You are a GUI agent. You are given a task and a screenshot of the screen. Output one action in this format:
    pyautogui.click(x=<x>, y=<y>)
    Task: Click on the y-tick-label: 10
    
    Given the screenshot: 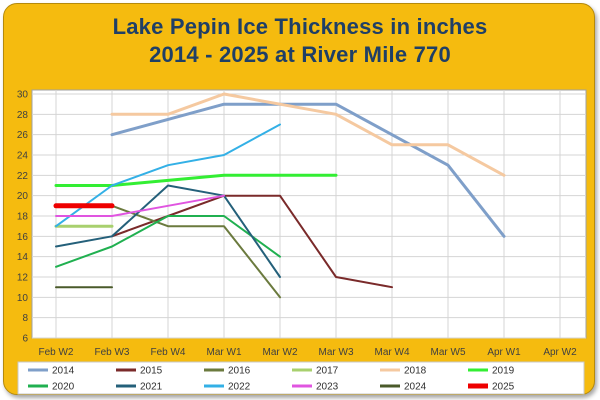 What is the action you would take?
    pyautogui.click(x=23, y=298)
    